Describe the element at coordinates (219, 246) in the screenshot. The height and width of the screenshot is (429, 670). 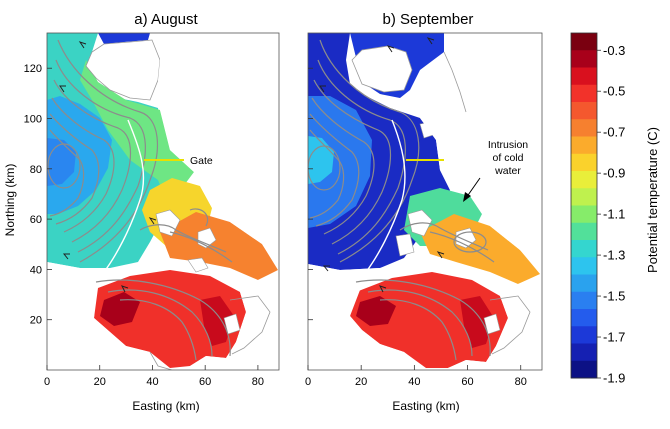
I see `panel-a-field-orange` at that location.